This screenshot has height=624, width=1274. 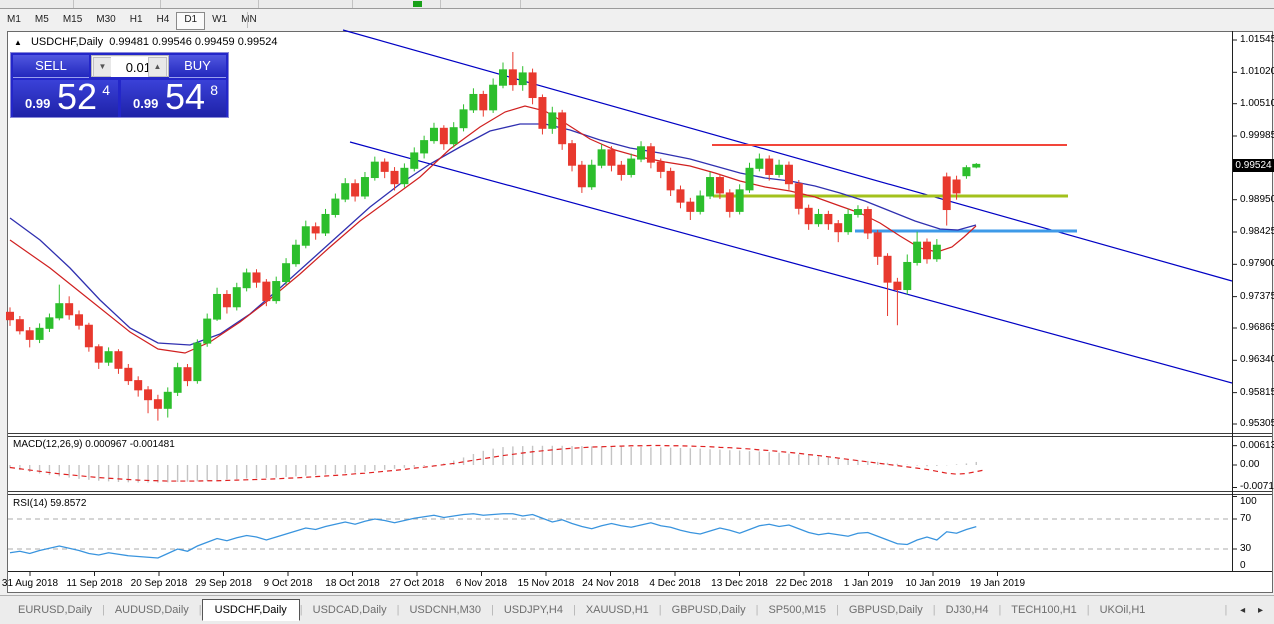 I want to click on ohlc-low: 0.99459, so click(x=214, y=42).